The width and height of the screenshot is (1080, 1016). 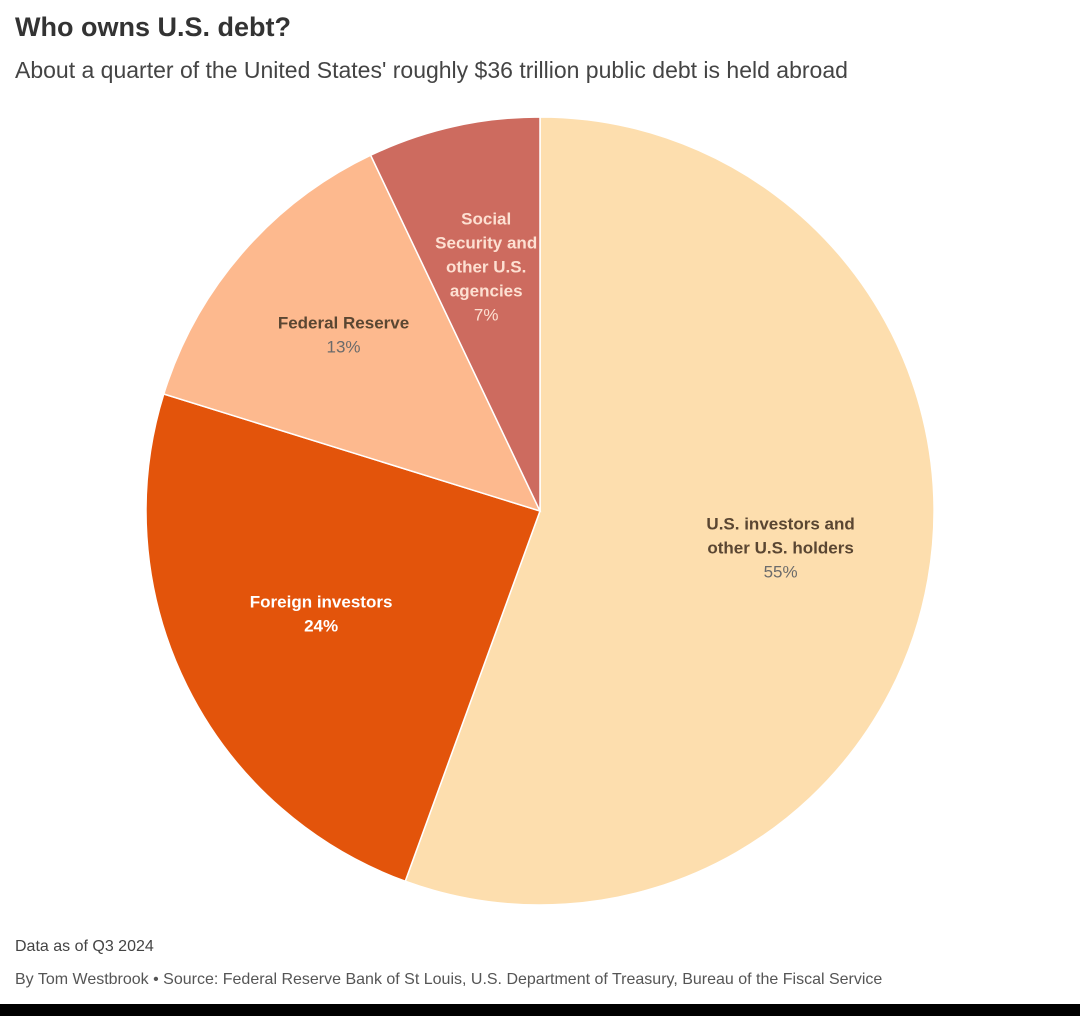 I want to click on slice-name-line: U.S. investors and, so click(x=780, y=523).